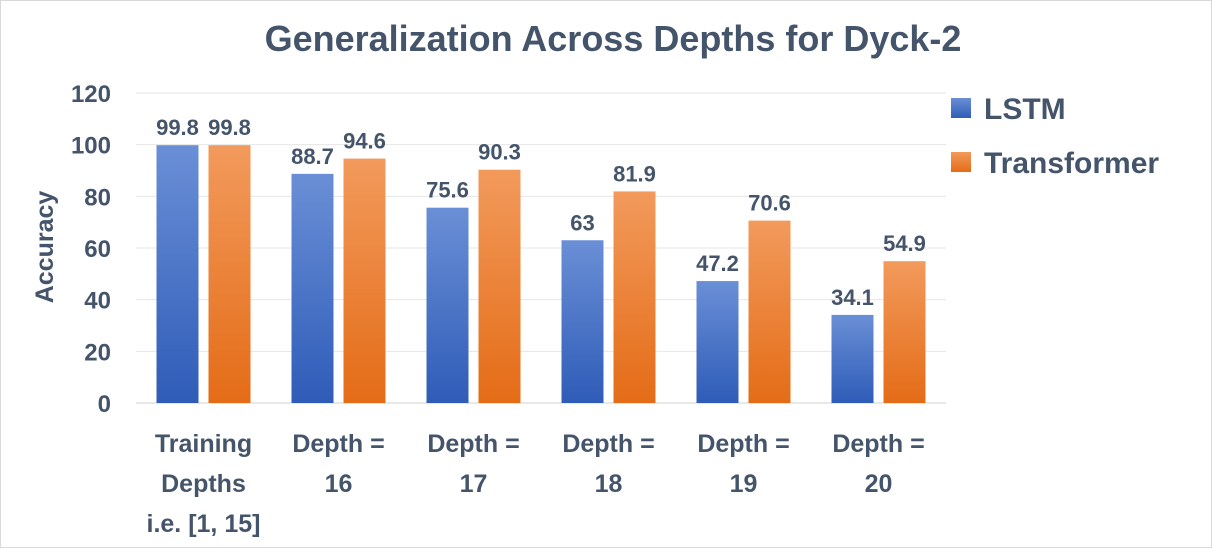 This screenshot has width=1212, height=548. I want to click on x-category-label-line: Training, so click(203, 444).